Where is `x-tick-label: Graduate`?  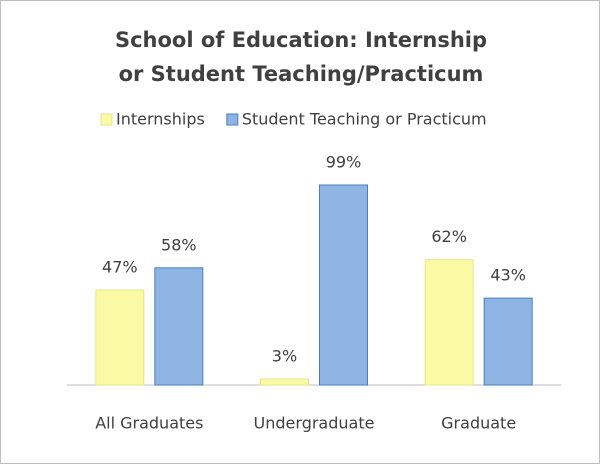 x-tick-label: Graduate is located at coordinates (478, 423).